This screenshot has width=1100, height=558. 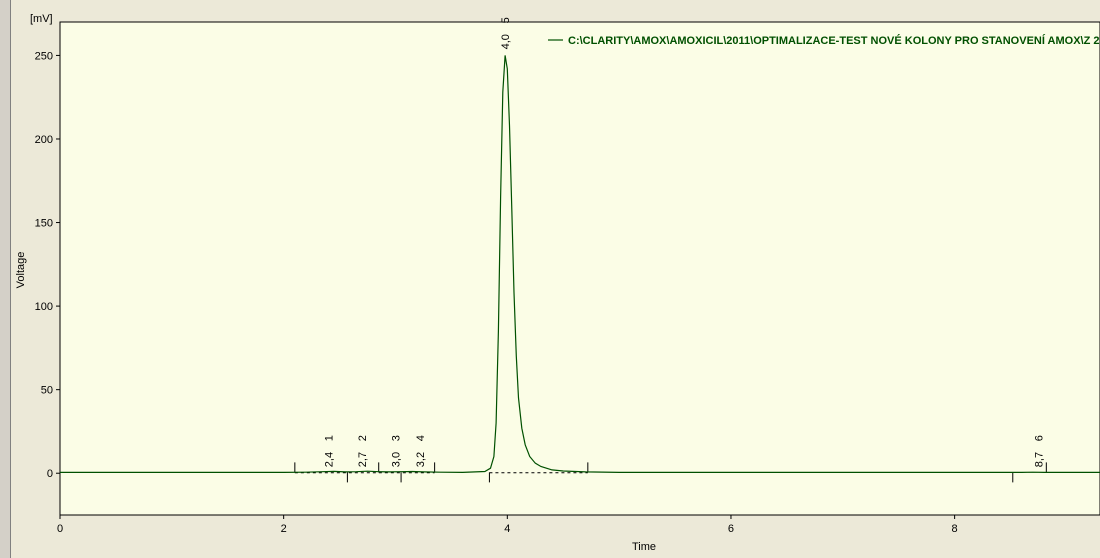 I want to click on peak-number: 6, so click(x=1039, y=438).